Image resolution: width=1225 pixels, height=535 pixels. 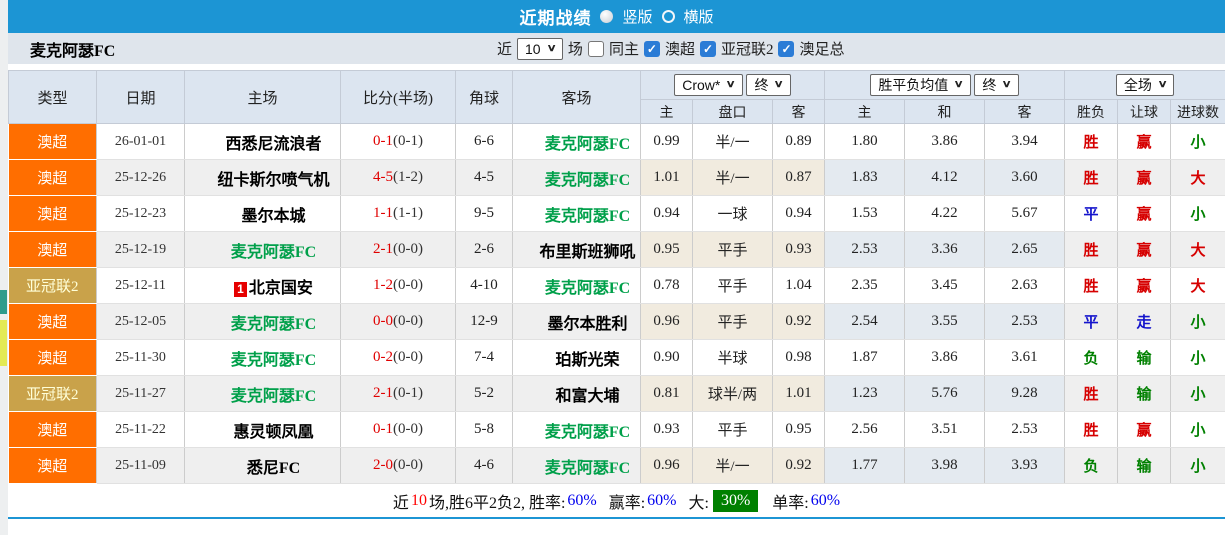 I want to click on home-team-cell: 1 北京国安, so click(x=262, y=285).